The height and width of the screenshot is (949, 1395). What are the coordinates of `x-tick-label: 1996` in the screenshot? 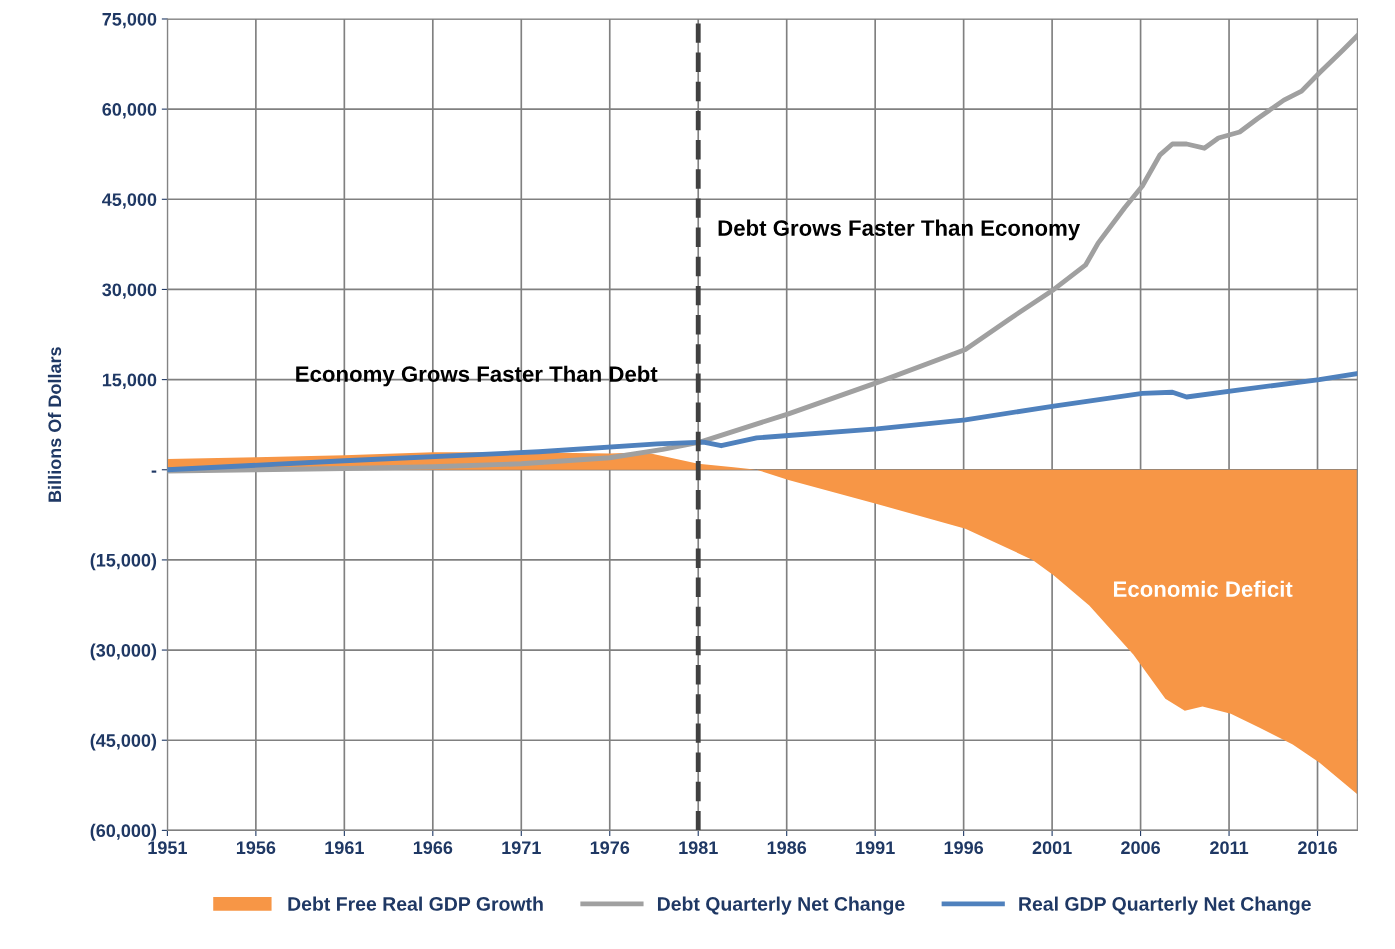 It's located at (964, 848).